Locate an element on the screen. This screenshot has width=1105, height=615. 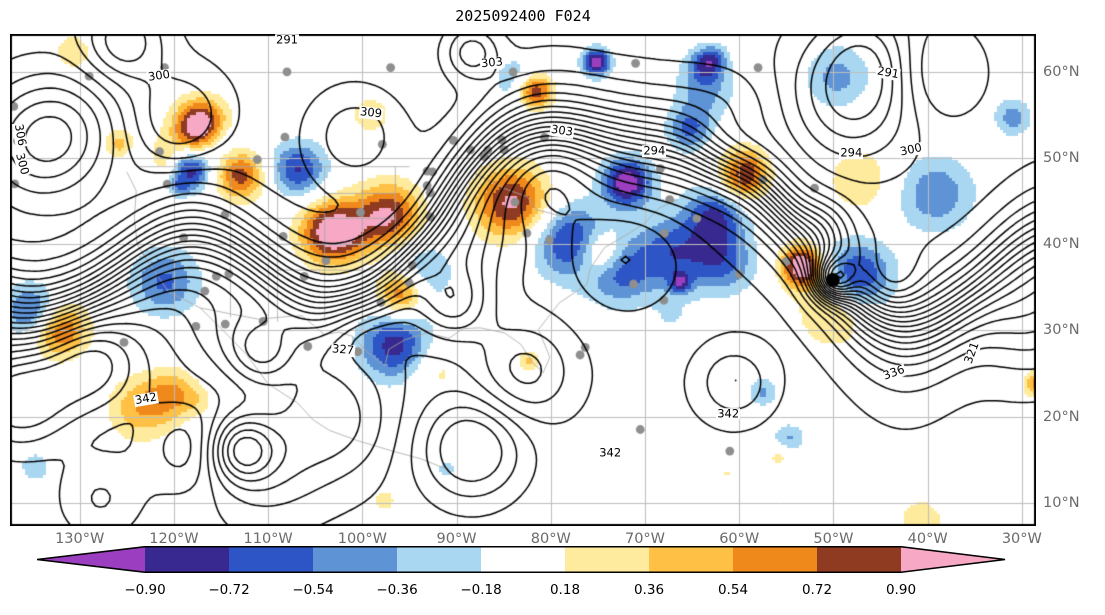
colorbar-tick-label: −0.72 is located at coordinates (229, 590).